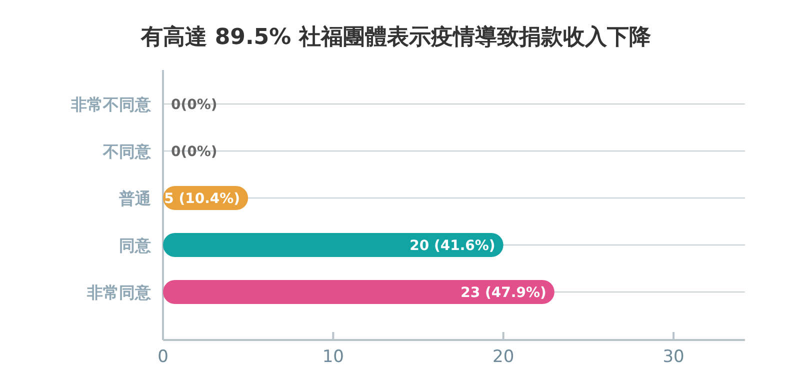  I want to click on x-tick-label: 0, so click(163, 357).